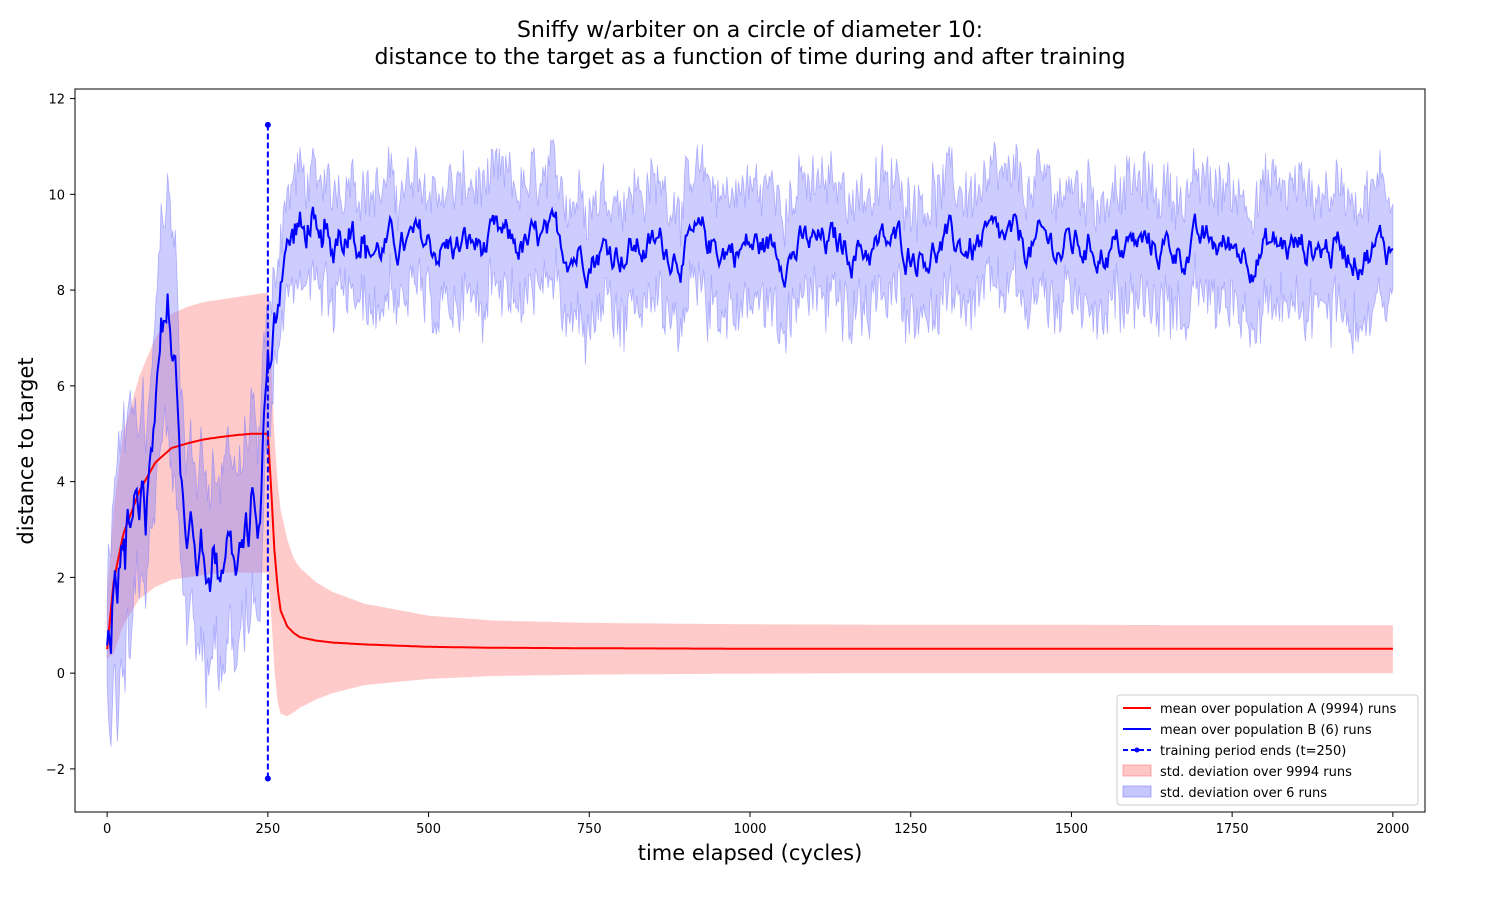 The height and width of the screenshot is (906, 1500). Describe the element at coordinates (61, 387) in the screenshot. I see `y-tick-label: 6` at that location.